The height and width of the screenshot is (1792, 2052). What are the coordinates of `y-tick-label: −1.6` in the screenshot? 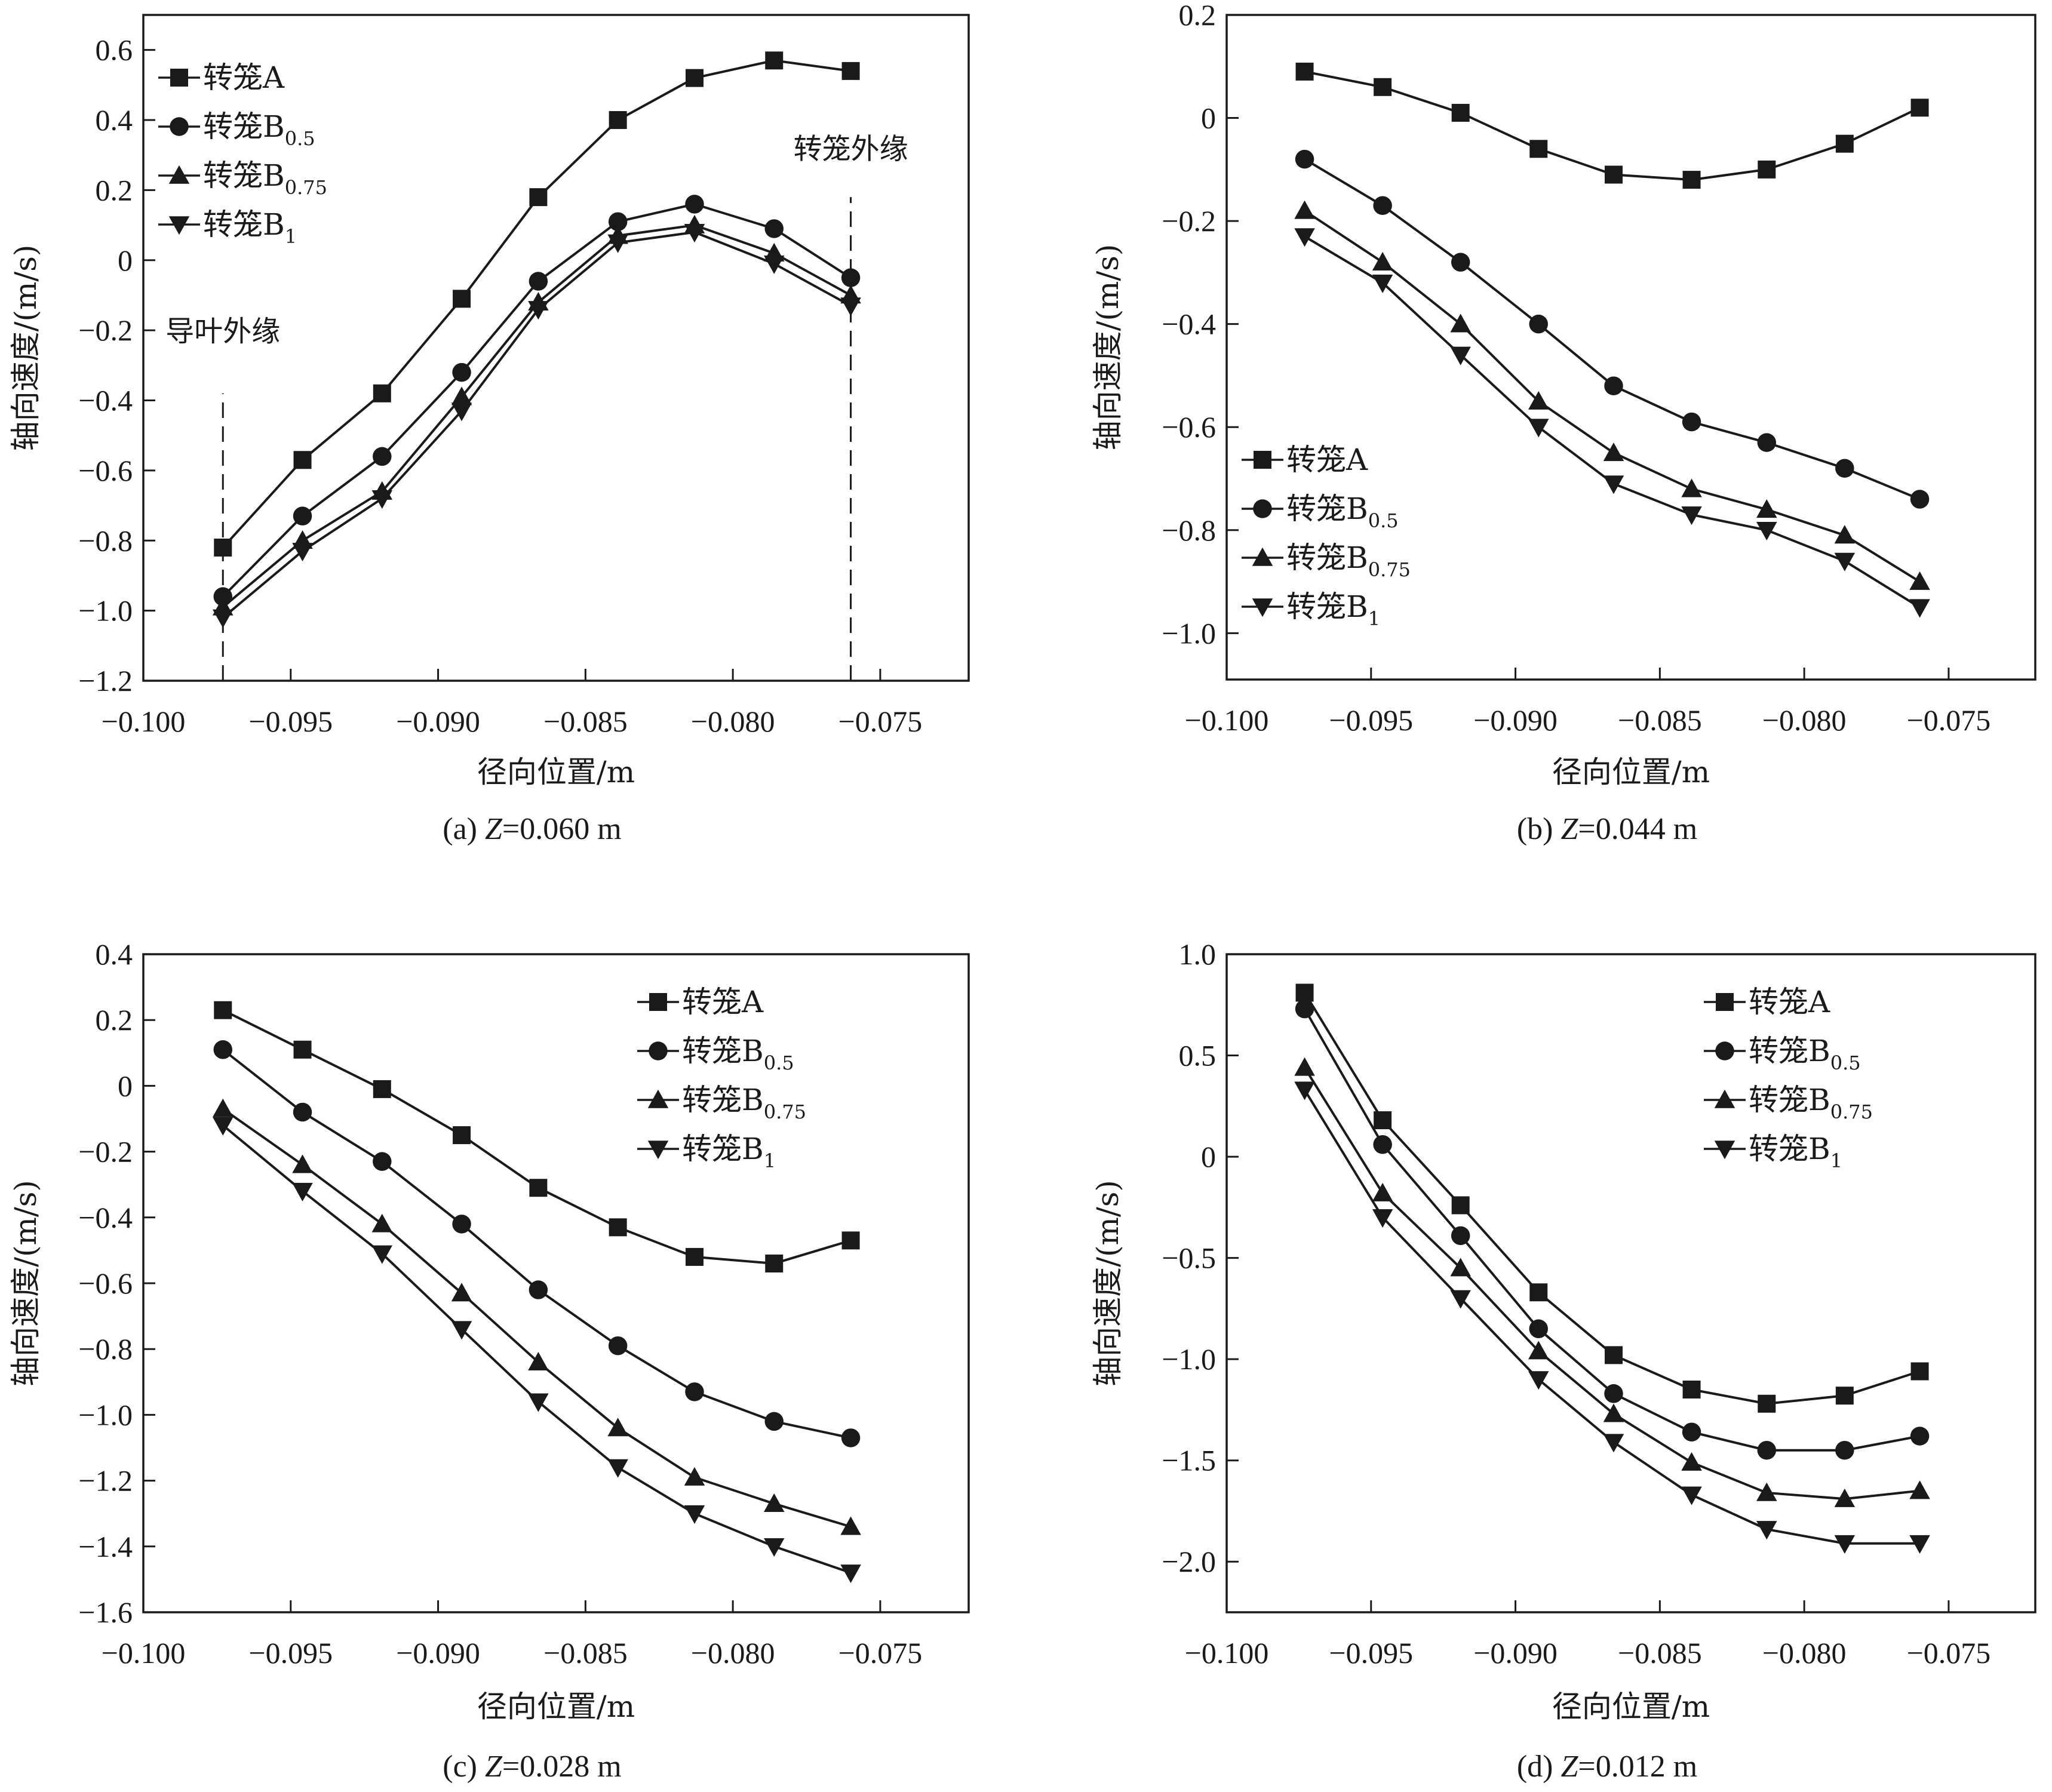 It's located at (105, 1612).